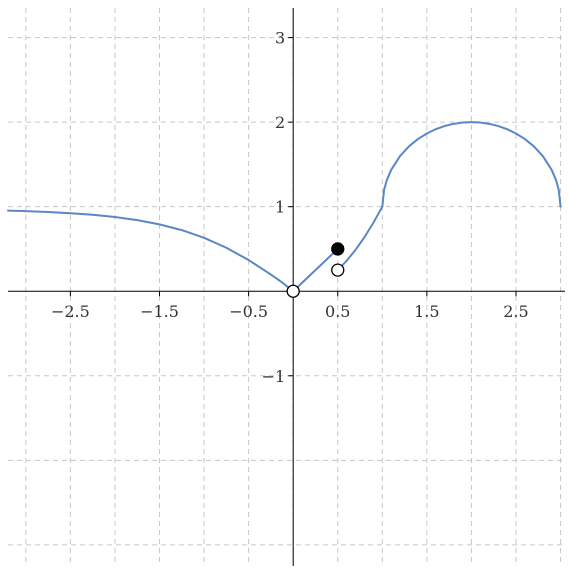  I want to click on x-tick-label: 1.5, so click(426, 311).